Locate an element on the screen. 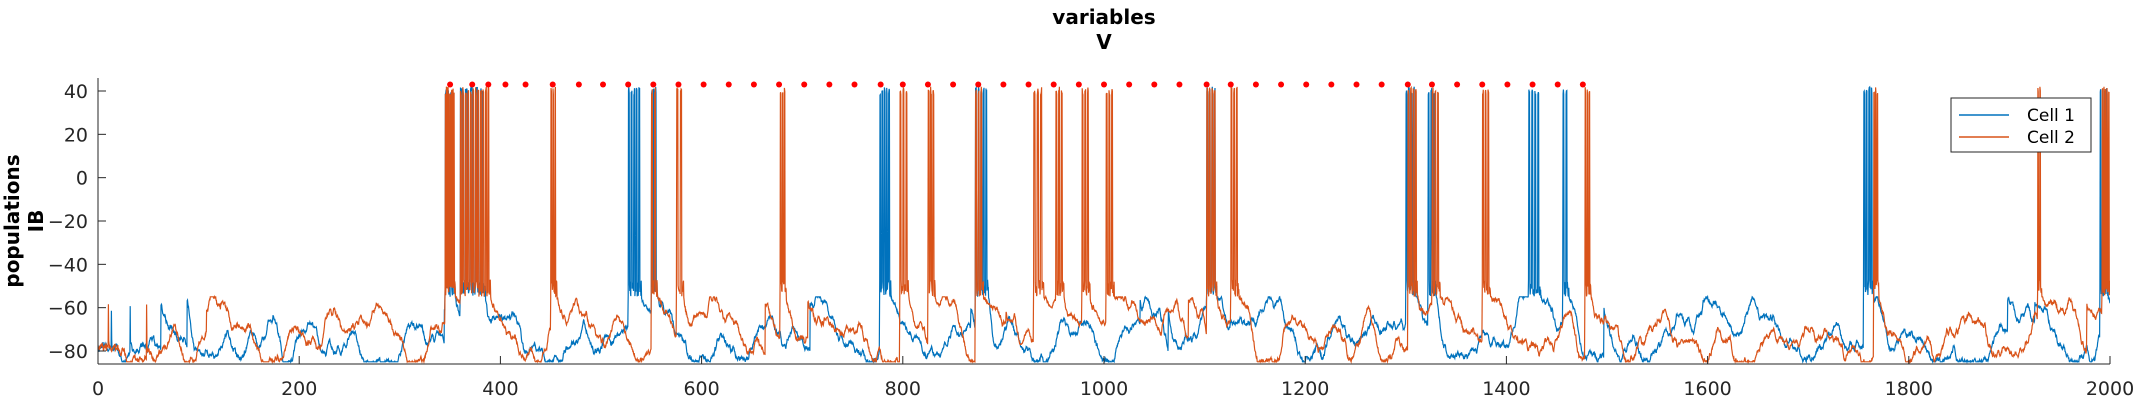 The height and width of the screenshot is (400, 2133). x-tick-label: 600 is located at coordinates (701, 389).